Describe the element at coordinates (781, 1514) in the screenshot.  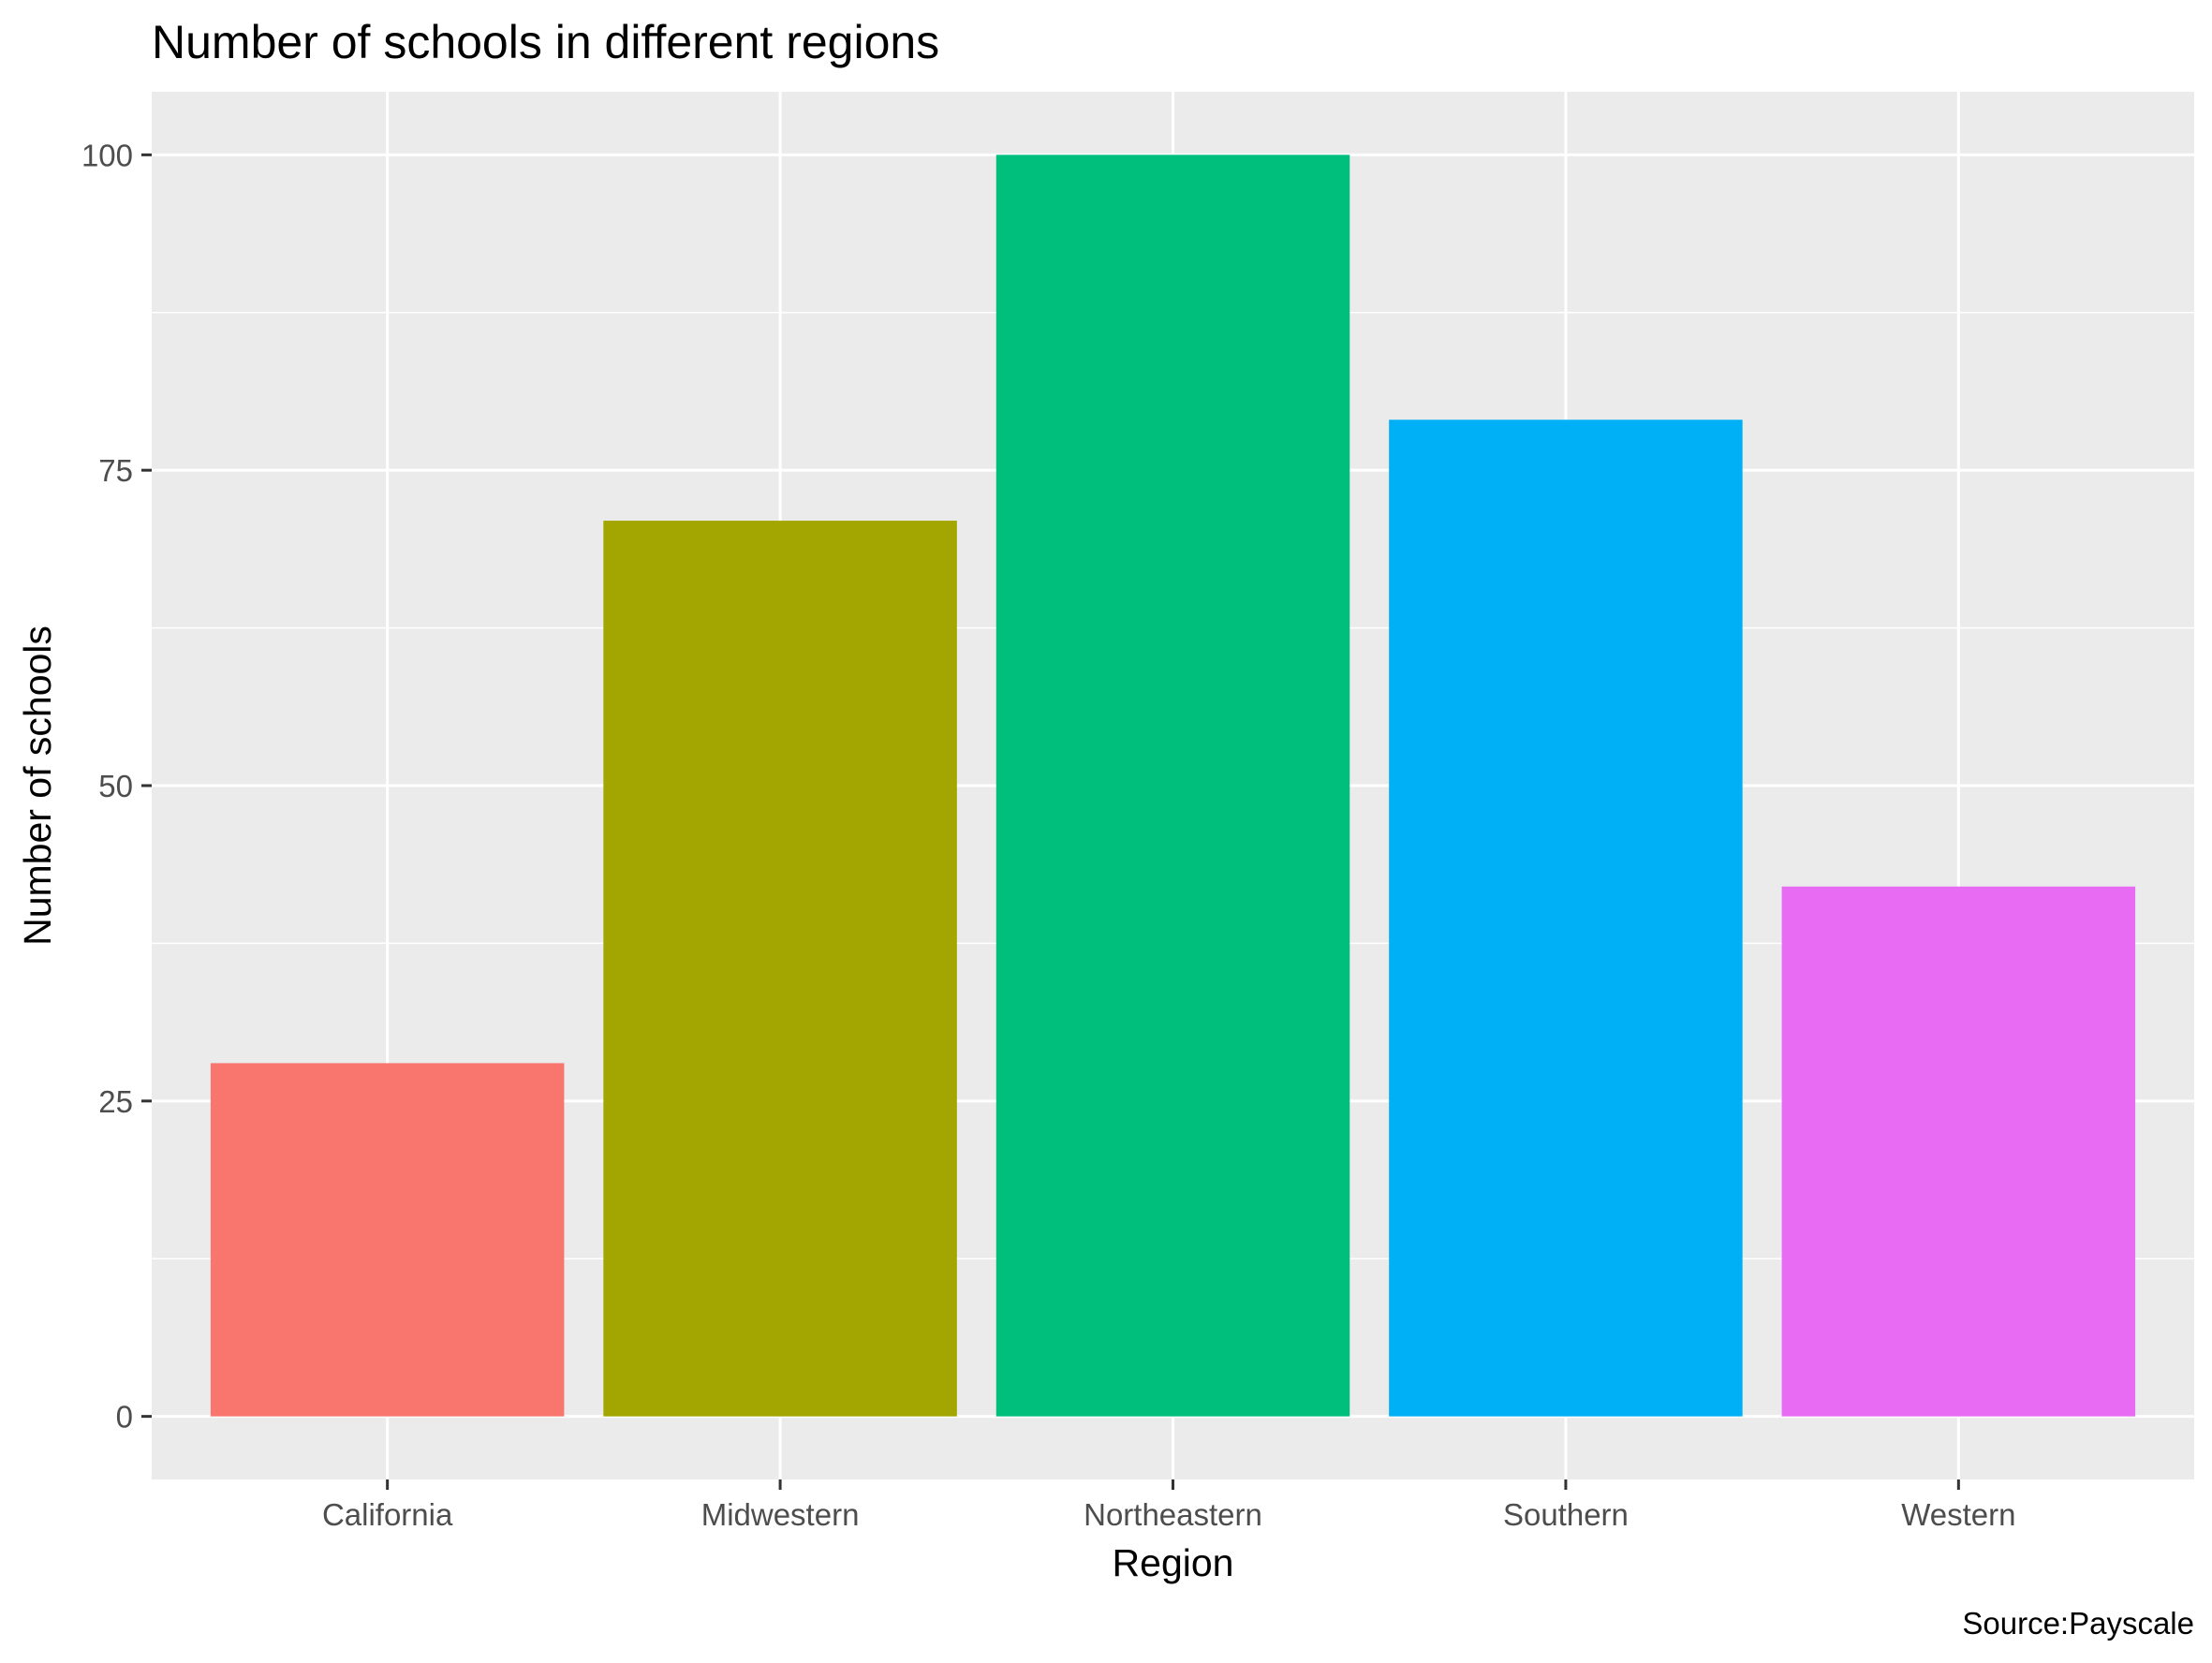
I see `x-tick-label: Midwestern` at that location.